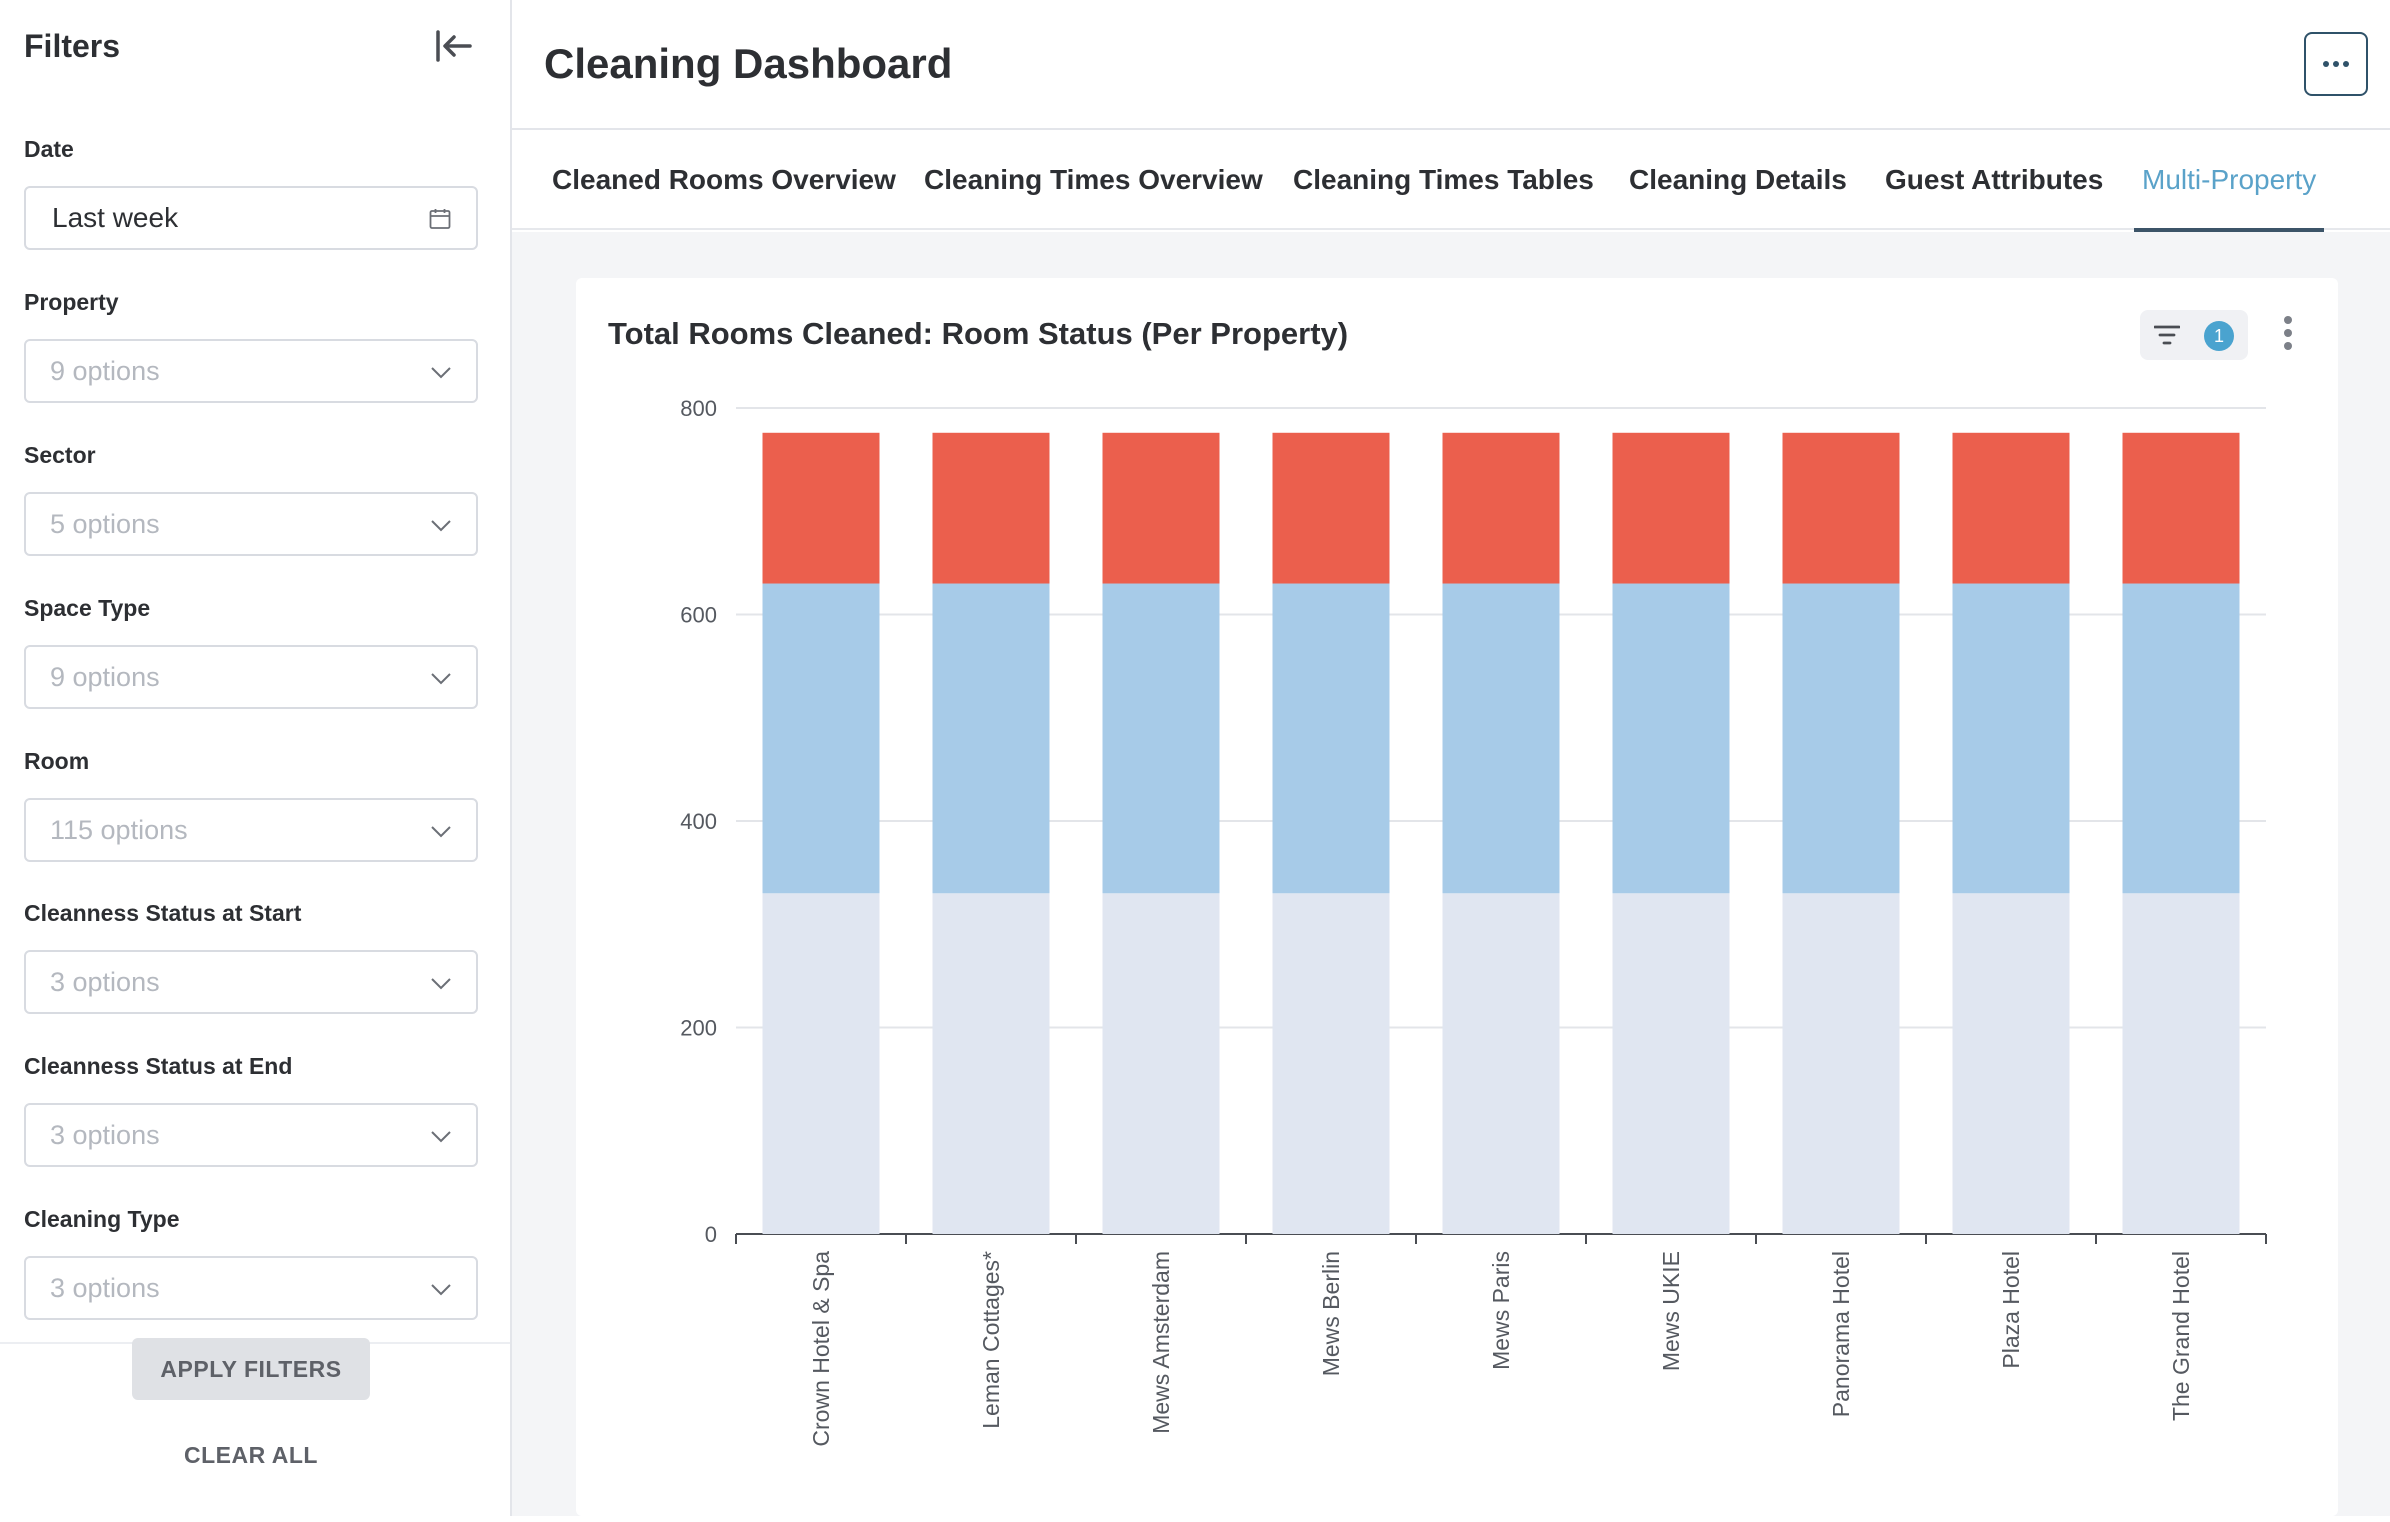 The image size is (2390, 1522). I want to click on chart-menu-button, so click(2288, 333).